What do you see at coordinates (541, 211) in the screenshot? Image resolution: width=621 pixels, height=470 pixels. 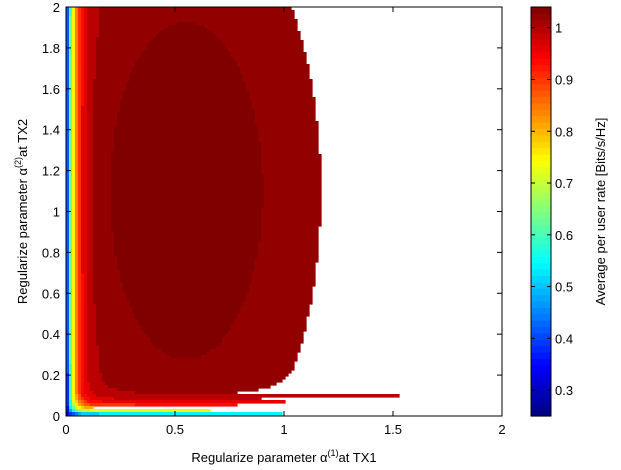 I see `colorbar-frame` at bounding box center [541, 211].